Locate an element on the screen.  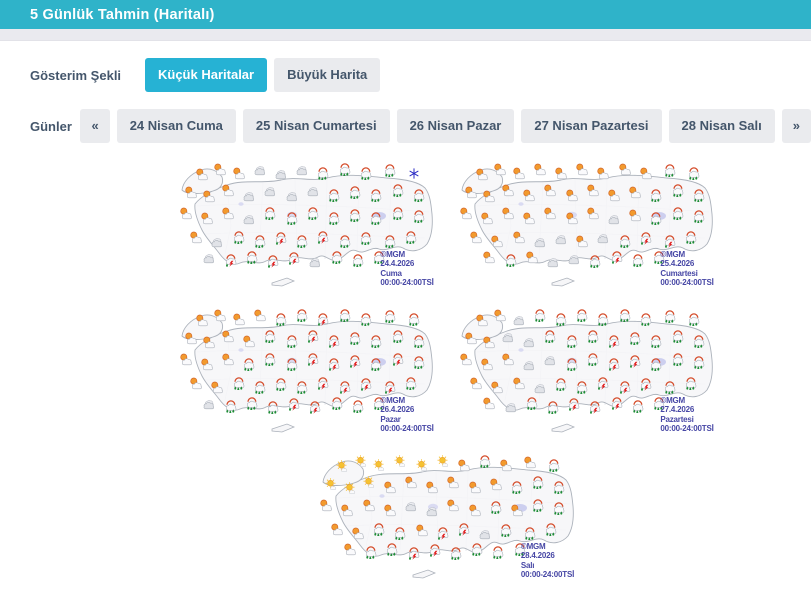
day-button-25-nisan-cumartesi: 25 Nisan Cumartesi is located at coordinates (316, 126).